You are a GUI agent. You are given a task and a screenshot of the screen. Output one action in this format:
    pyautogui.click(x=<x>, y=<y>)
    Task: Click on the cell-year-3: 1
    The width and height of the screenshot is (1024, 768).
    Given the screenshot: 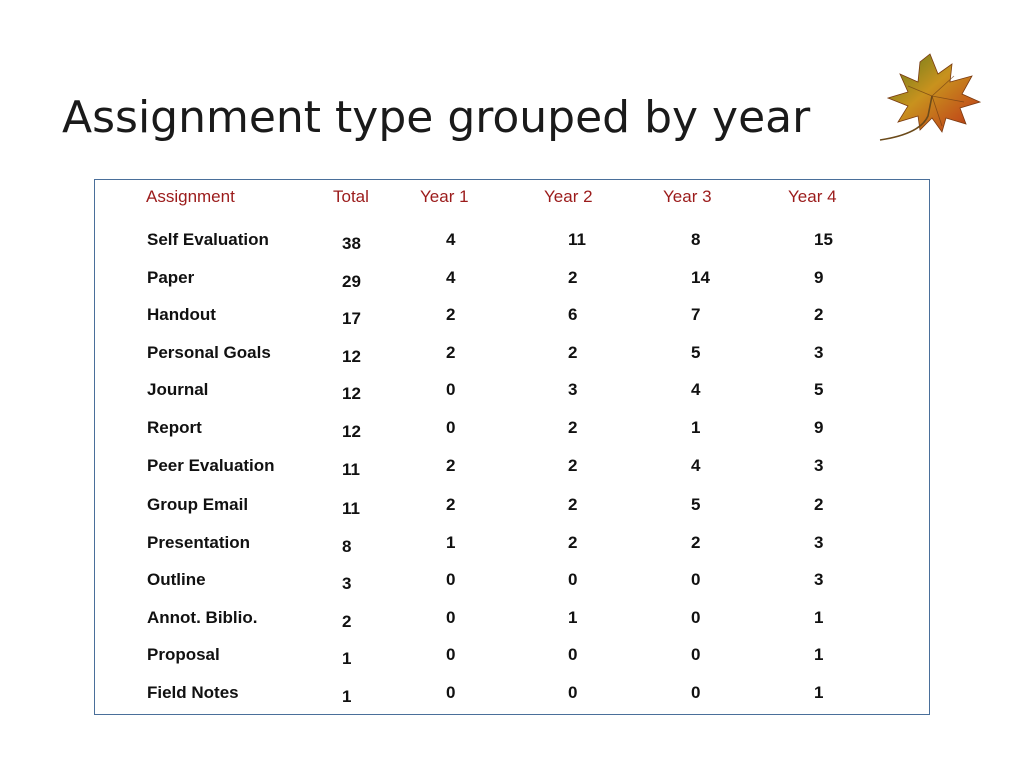 What is the action you would take?
    pyautogui.click(x=696, y=427)
    